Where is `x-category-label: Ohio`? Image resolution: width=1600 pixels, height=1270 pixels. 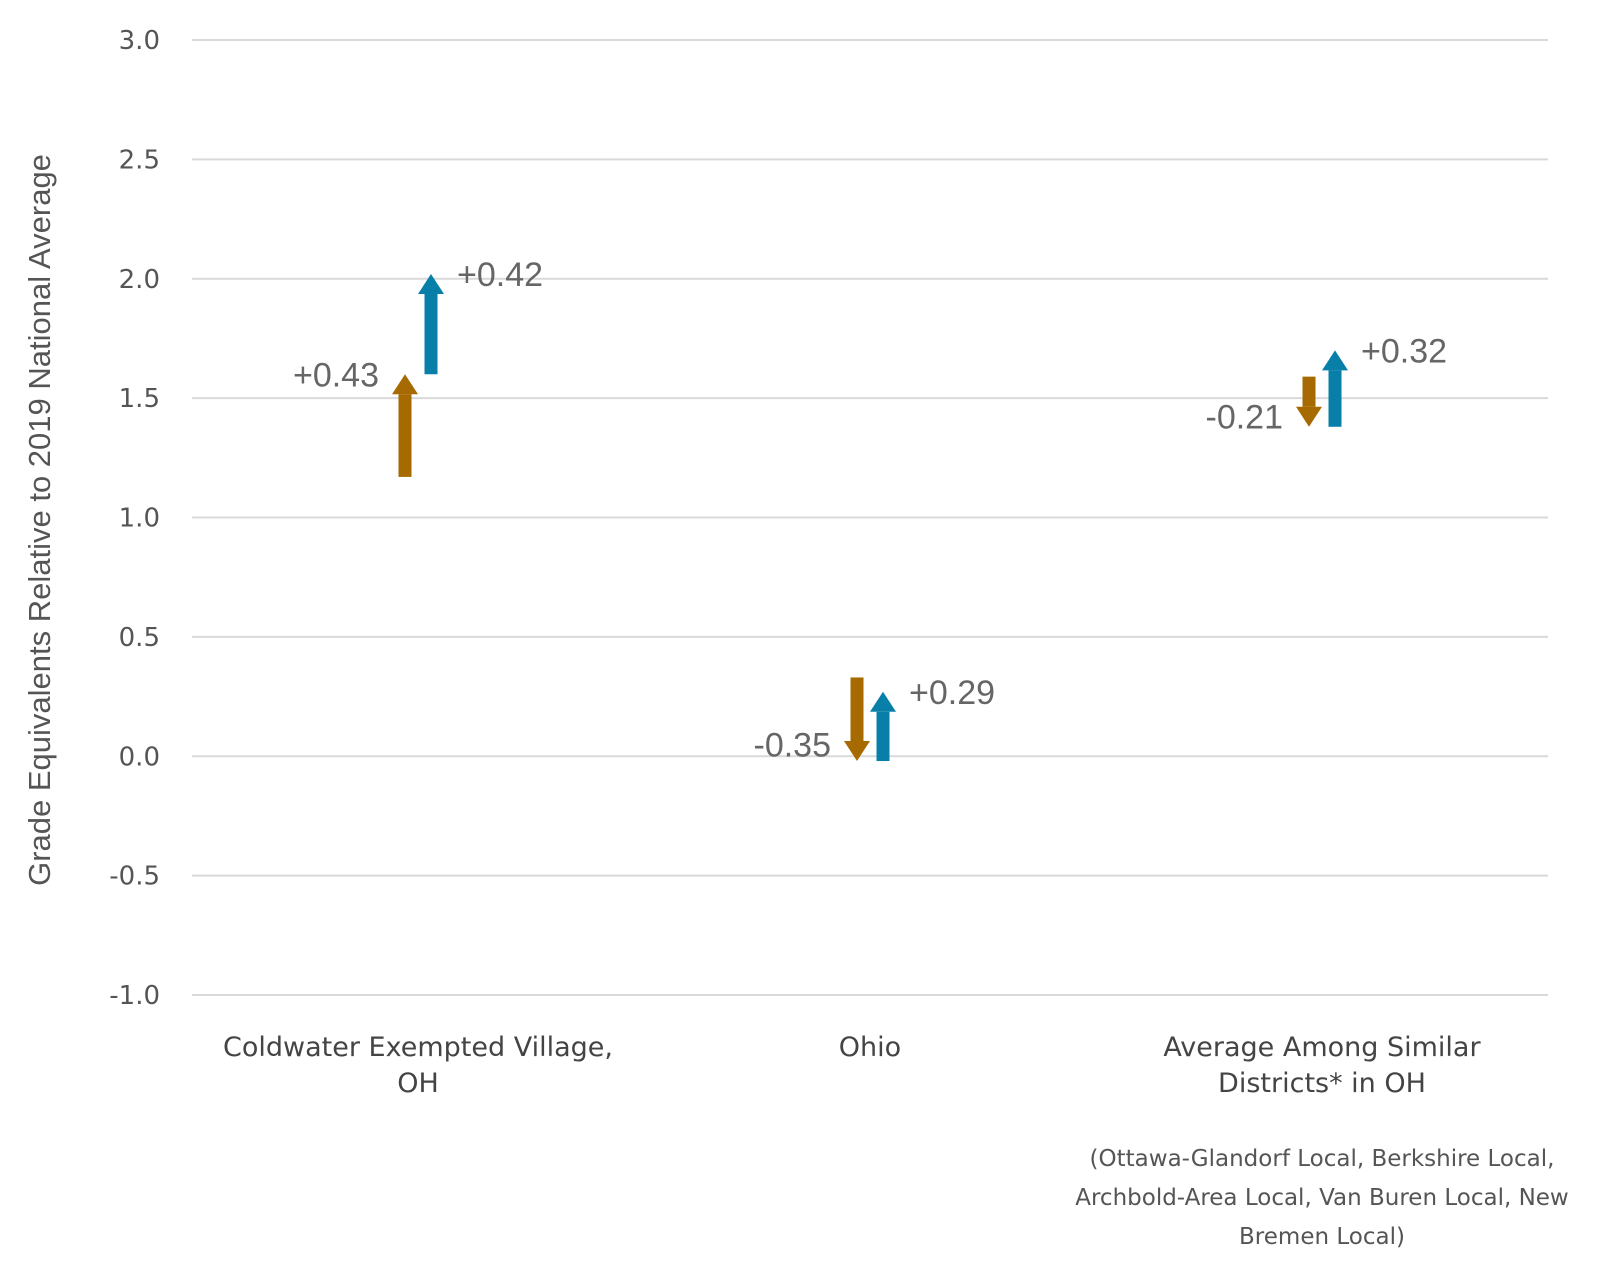
x-category-label: Ohio is located at coordinates (870, 1047).